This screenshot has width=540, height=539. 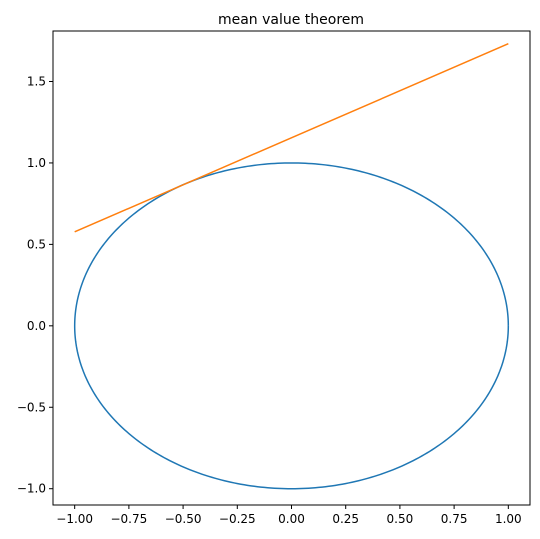 What do you see at coordinates (74, 519) in the screenshot?
I see `x-tick-label: −1.00` at bounding box center [74, 519].